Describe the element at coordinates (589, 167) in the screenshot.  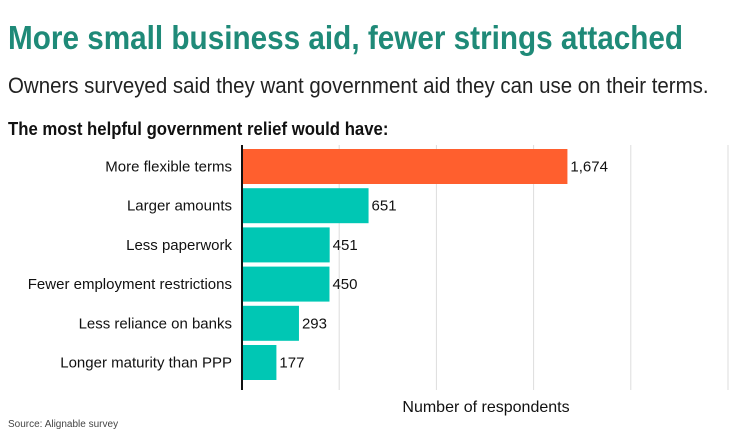
I see `value-label: 1,674` at that location.